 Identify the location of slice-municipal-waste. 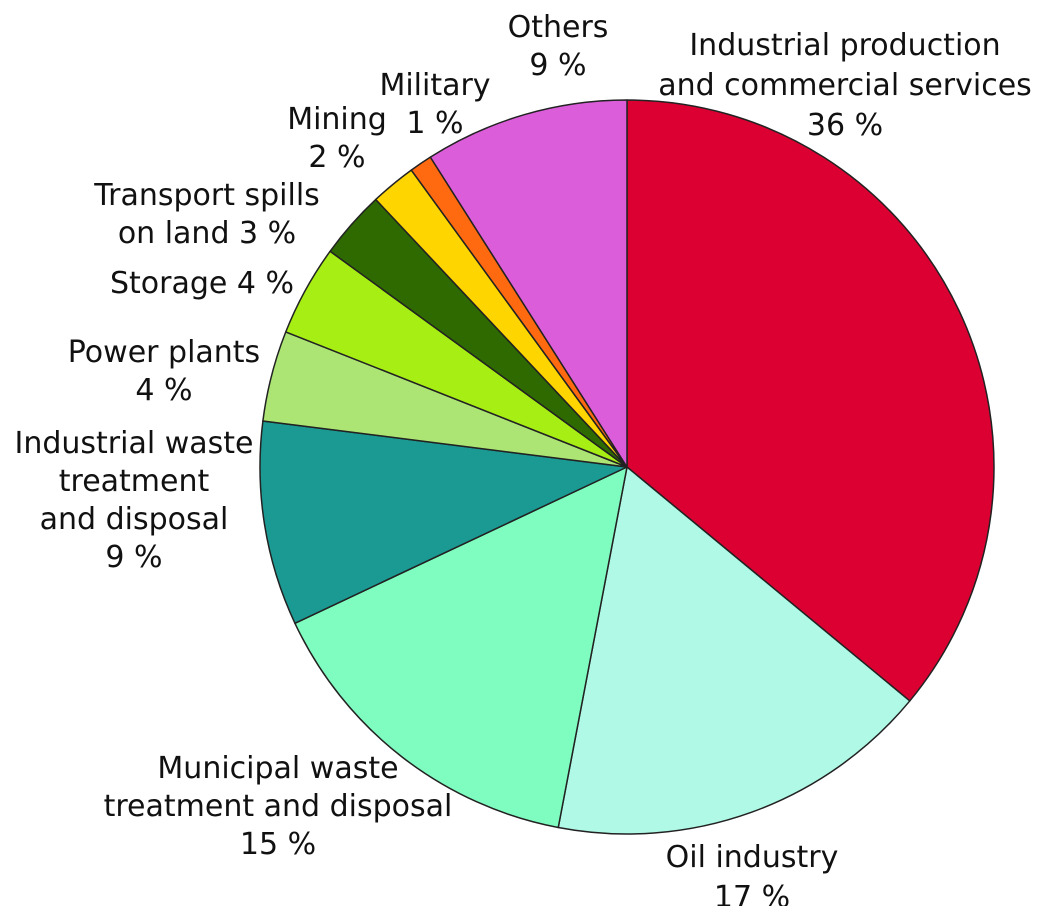
(461, 647).